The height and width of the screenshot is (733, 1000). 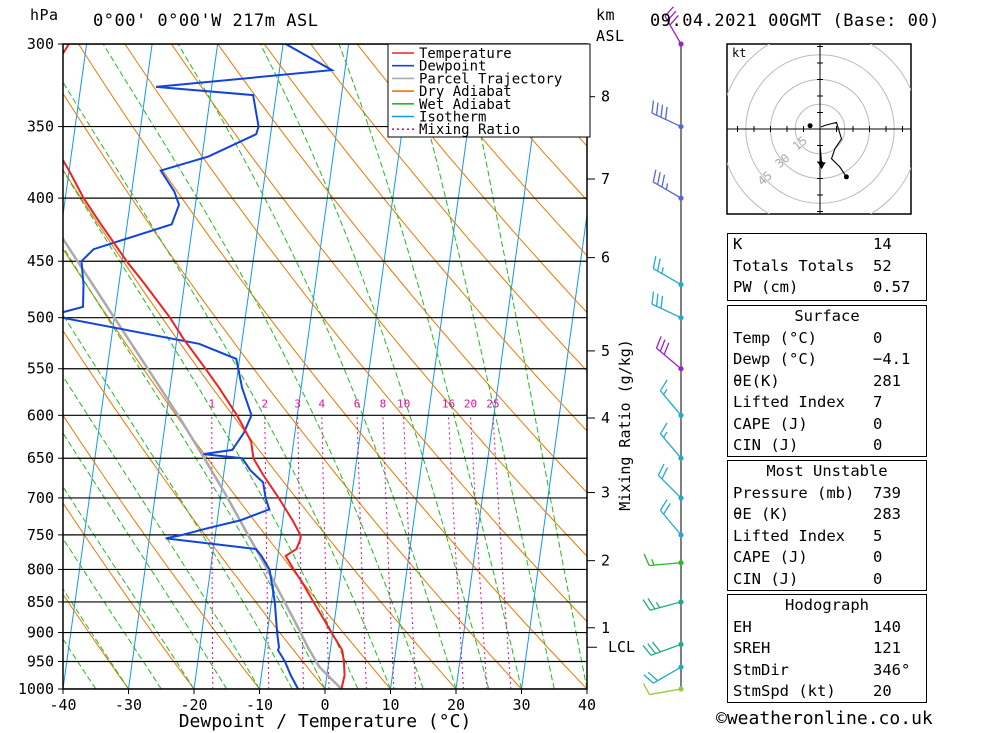 What do you see at coordinates (605, 351) in the screenshot?
I see `height-tick-label: 5` at bounding box center [605, 351].